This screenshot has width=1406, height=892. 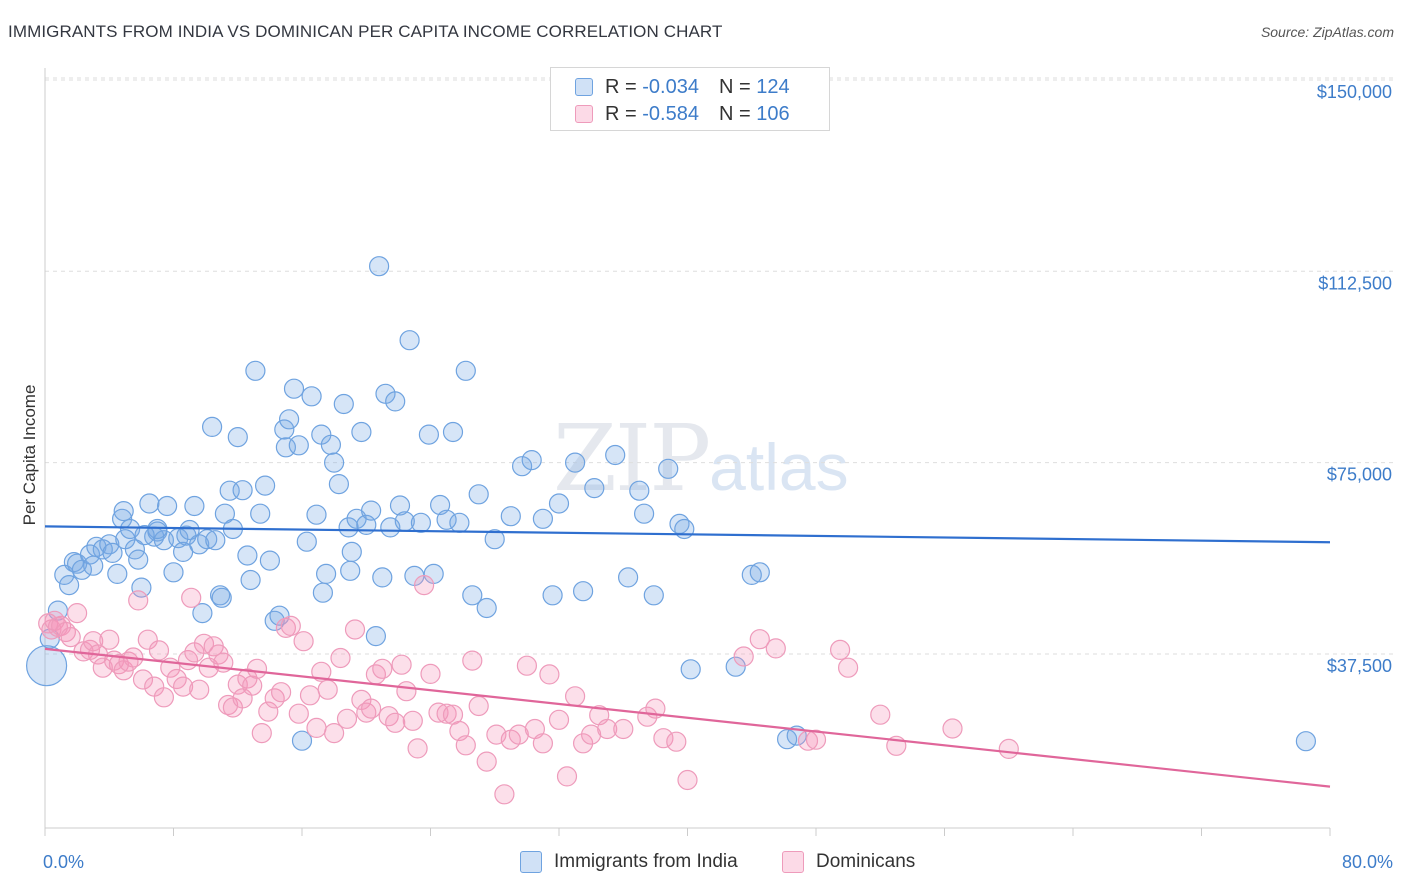 I want to click on y-tick-label: $150,000, so click(x=1354, y=92).